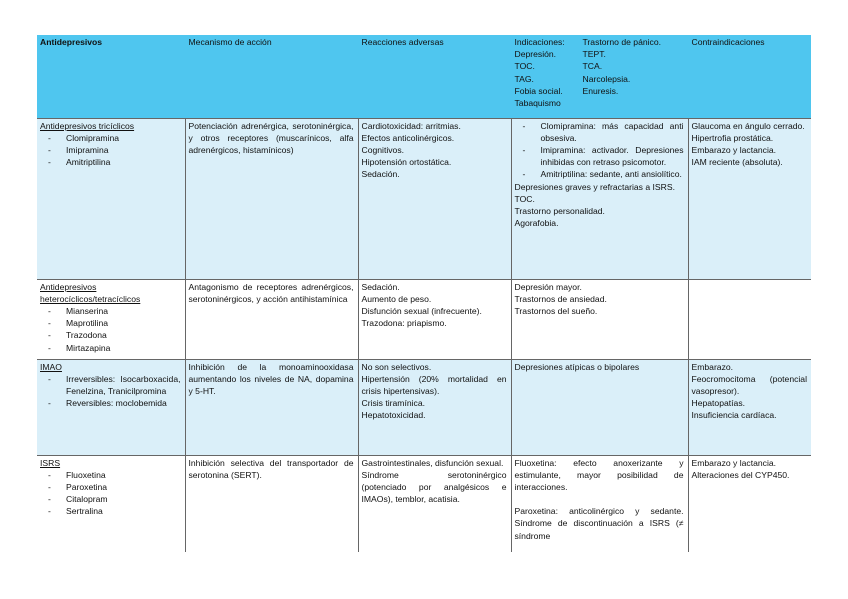 The width and height of the screenshot is (848, 599). Describe the element at coordinates (524, 66) in the screenshot. I see `grid-item: TOC.` at that location.